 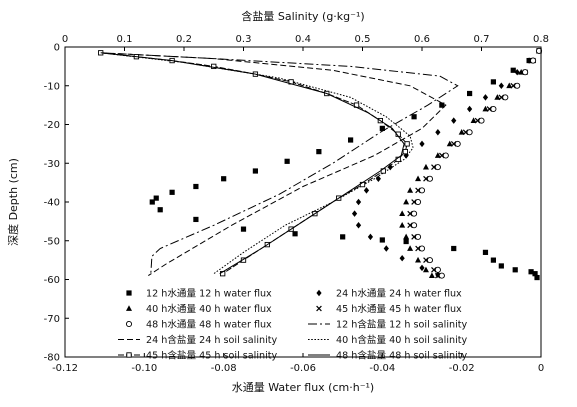 I want to click on top-tick-label-1: 0.1, so click(x=125, y=39).